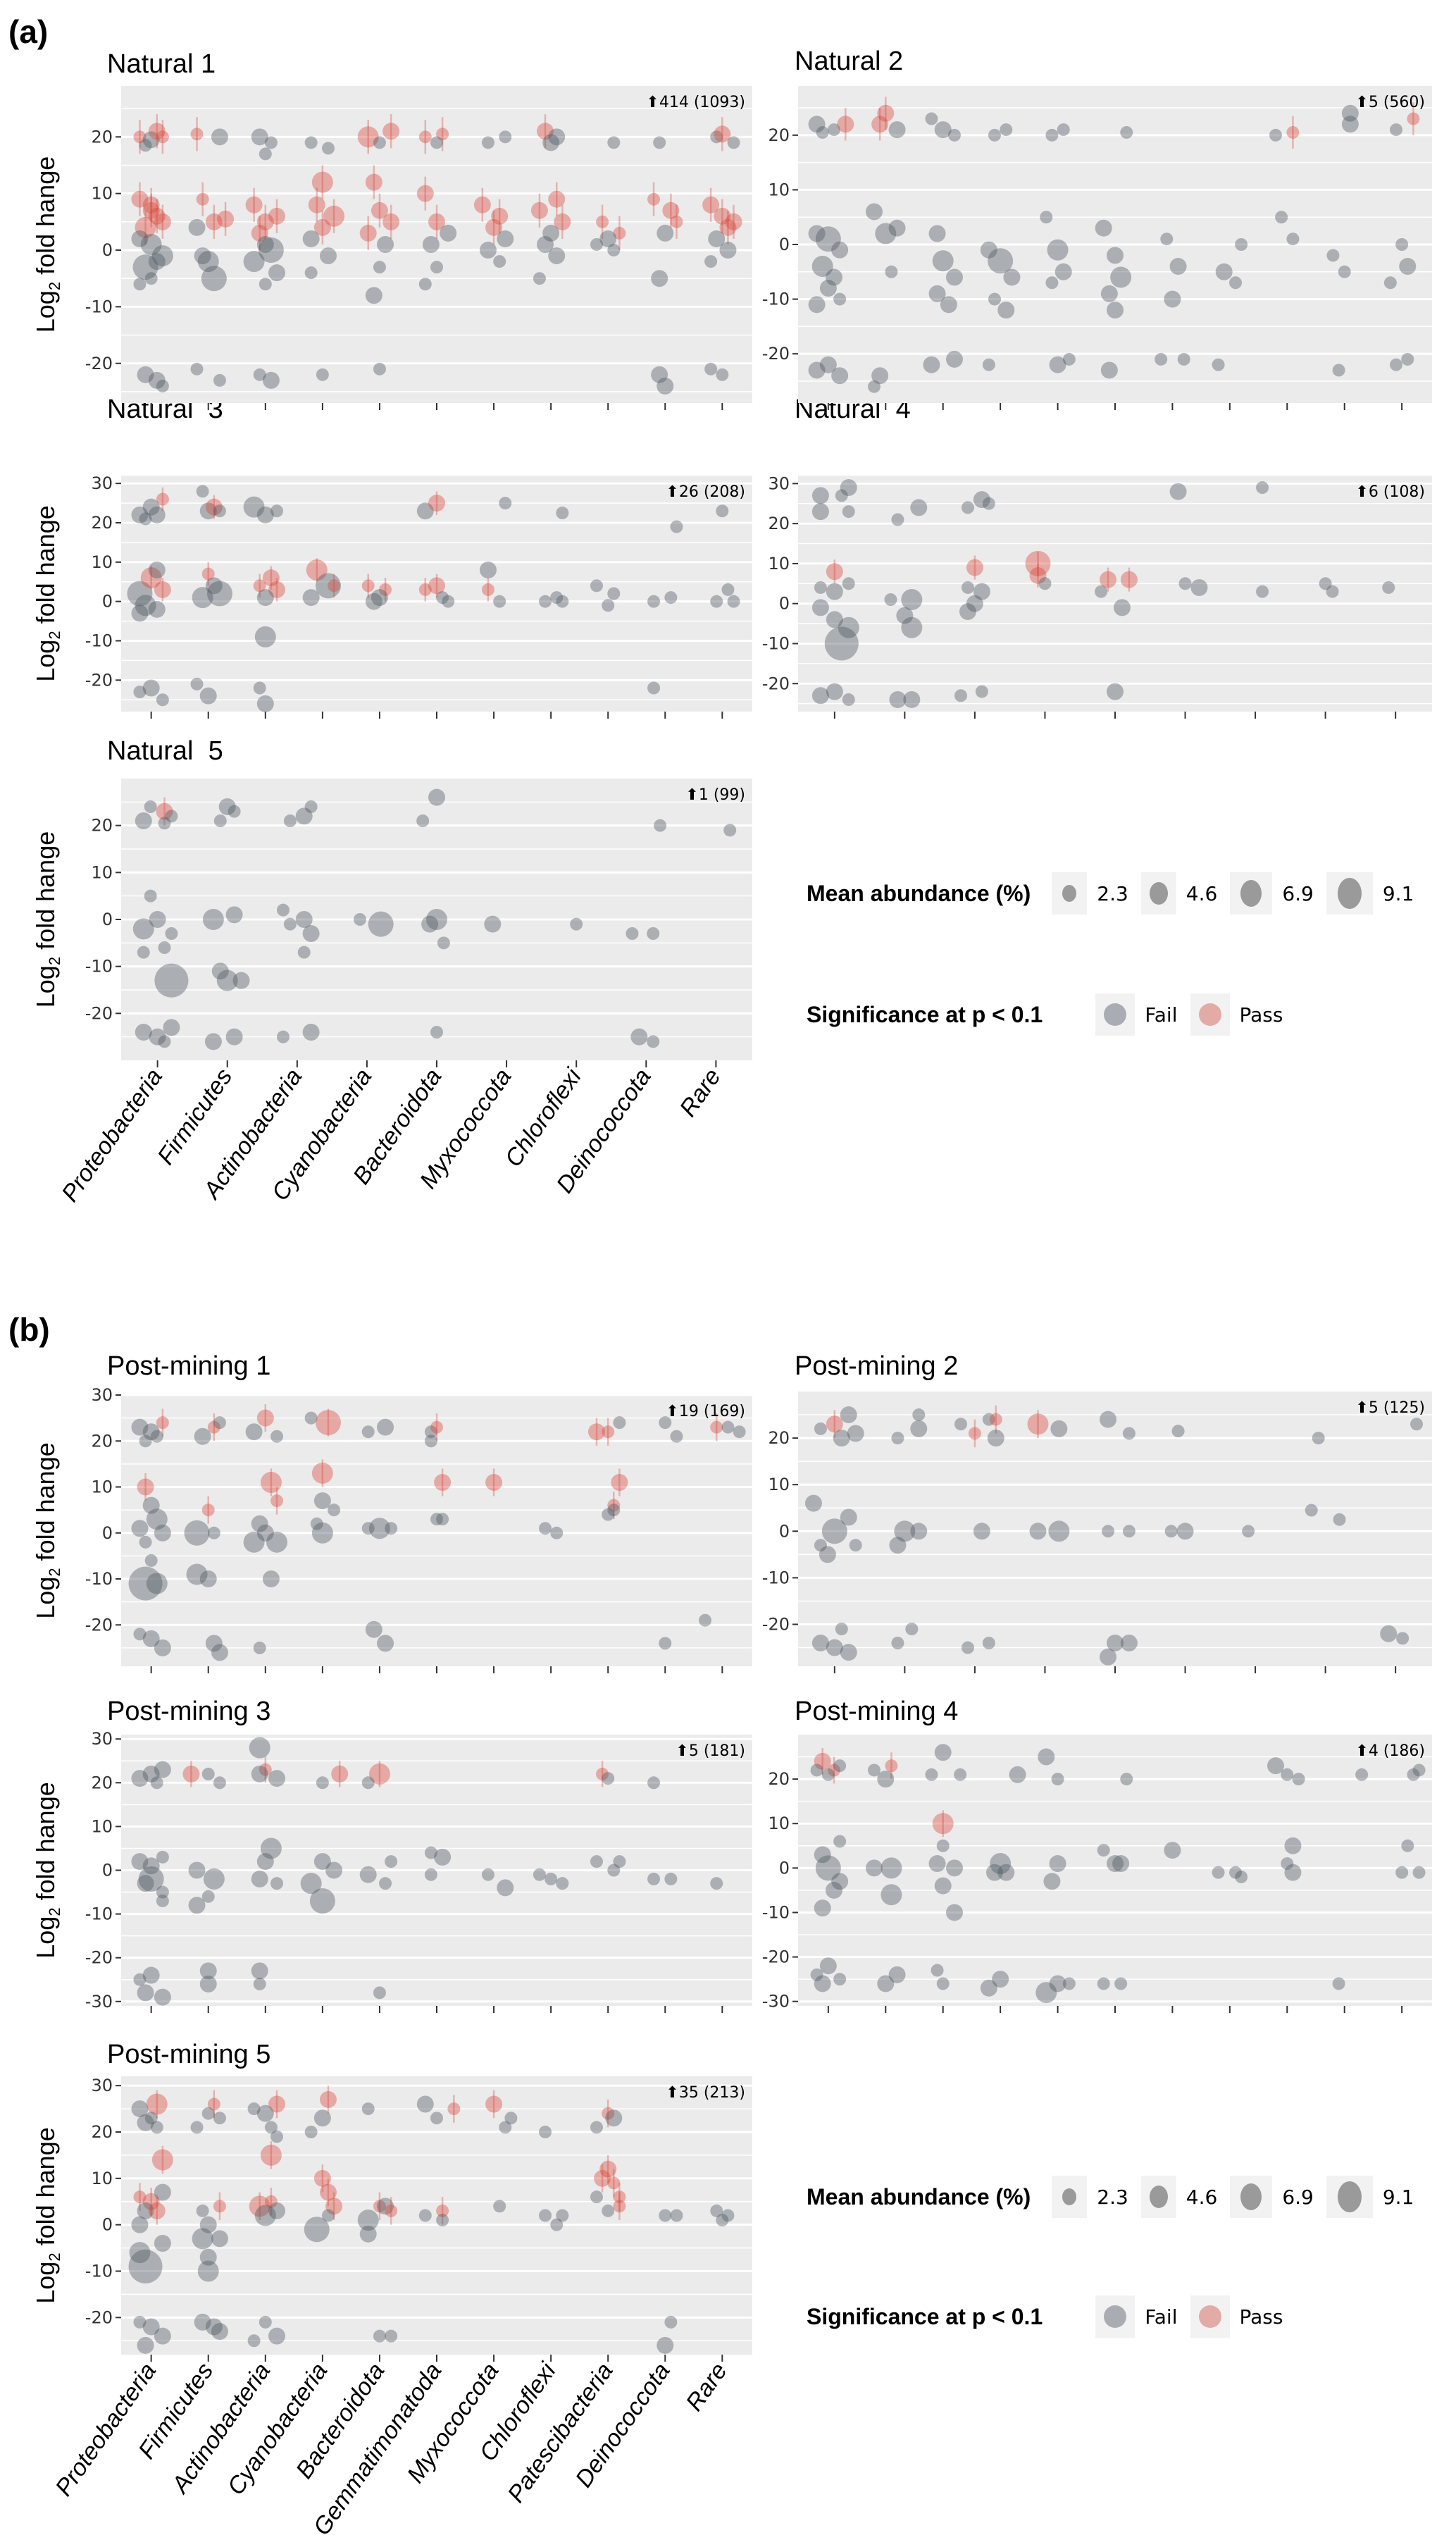 The height and width of the screenshot is (2535, 1456). What do you see at coordinates (47, 1530) in the screenshot?
I see `y-axis-title: Log2 fold hange` at bounding box center [47, 1530].